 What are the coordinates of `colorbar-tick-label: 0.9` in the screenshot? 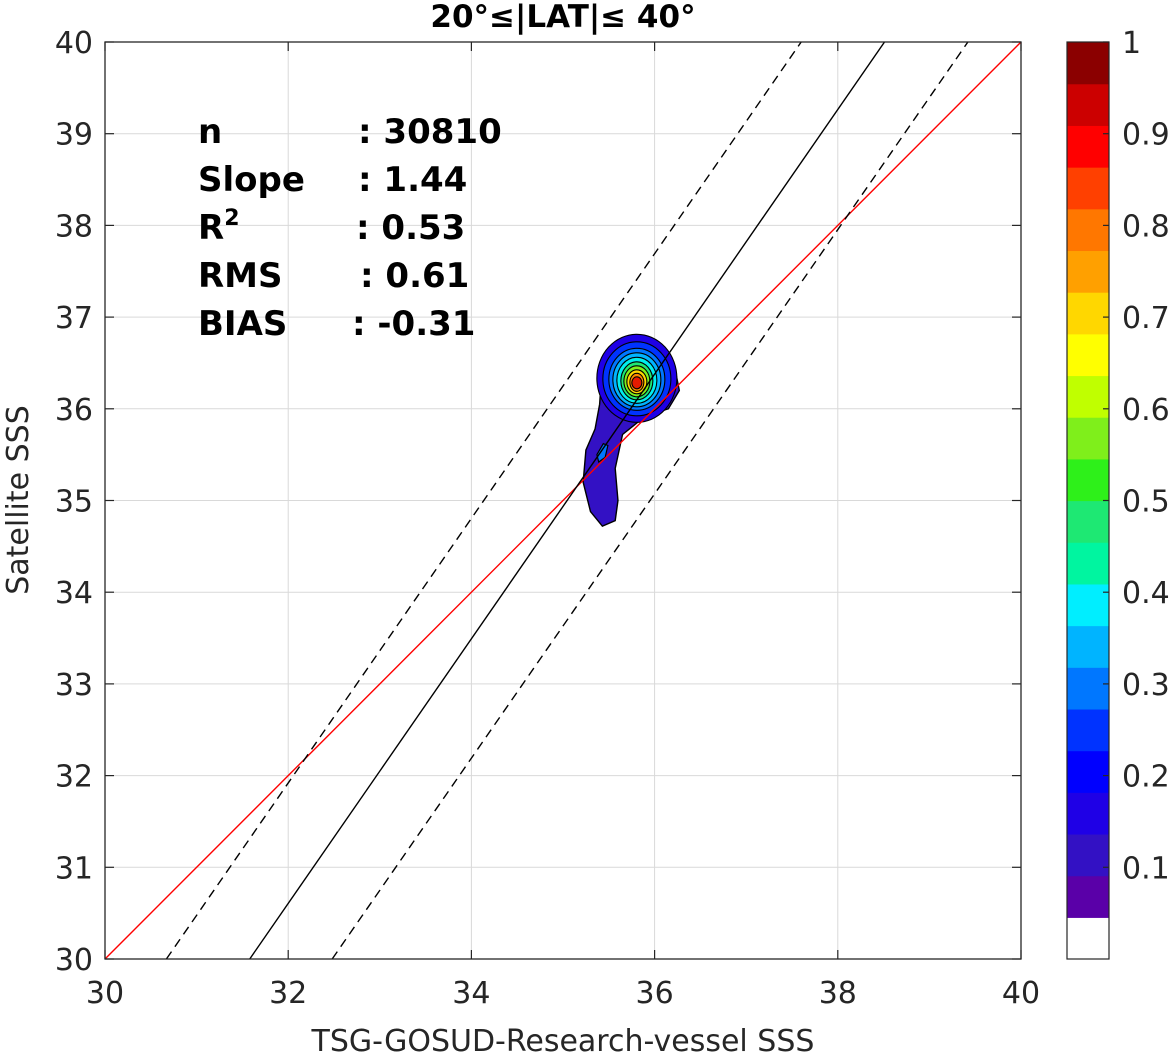 It's located at (1146, 135).